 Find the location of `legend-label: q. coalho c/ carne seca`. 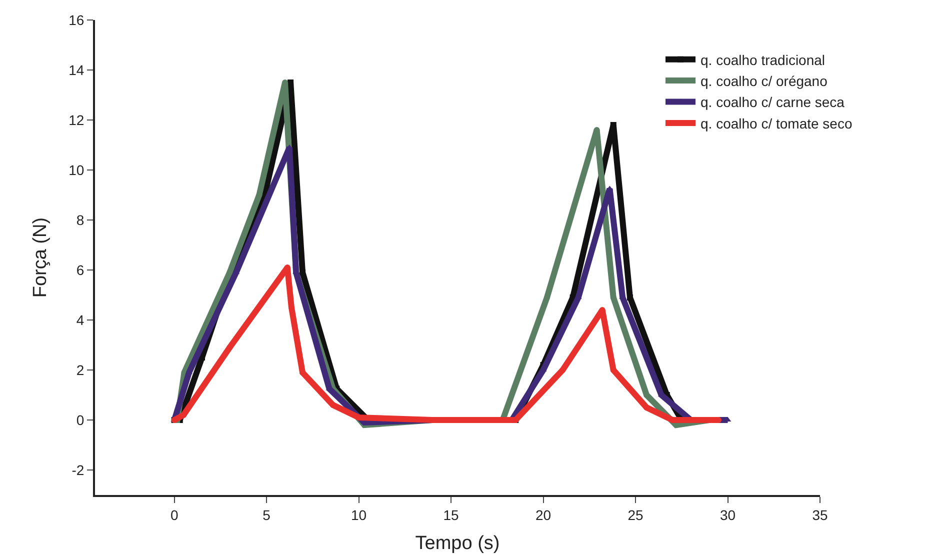

legend-label: q. coalho c/ carne seca is located at coordinates (772, 102).